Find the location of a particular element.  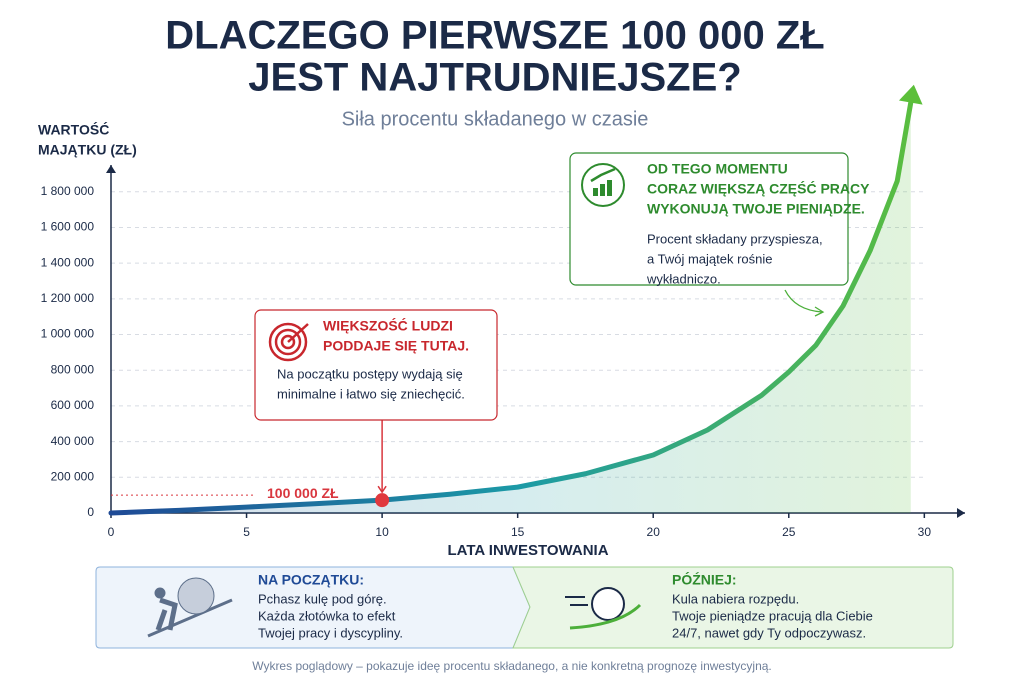

x-label: LATA INWESTOWANIA is located at coordinates (527, 550).